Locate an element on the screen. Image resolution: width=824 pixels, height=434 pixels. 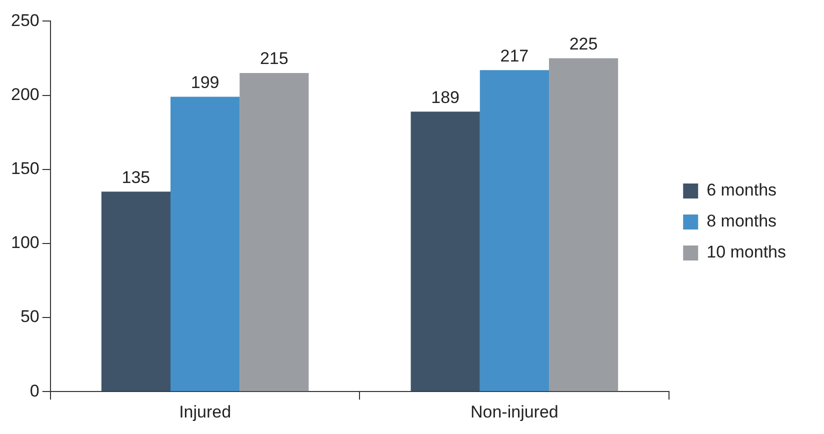
data-label: 215 is located at coordinates (274, 58).